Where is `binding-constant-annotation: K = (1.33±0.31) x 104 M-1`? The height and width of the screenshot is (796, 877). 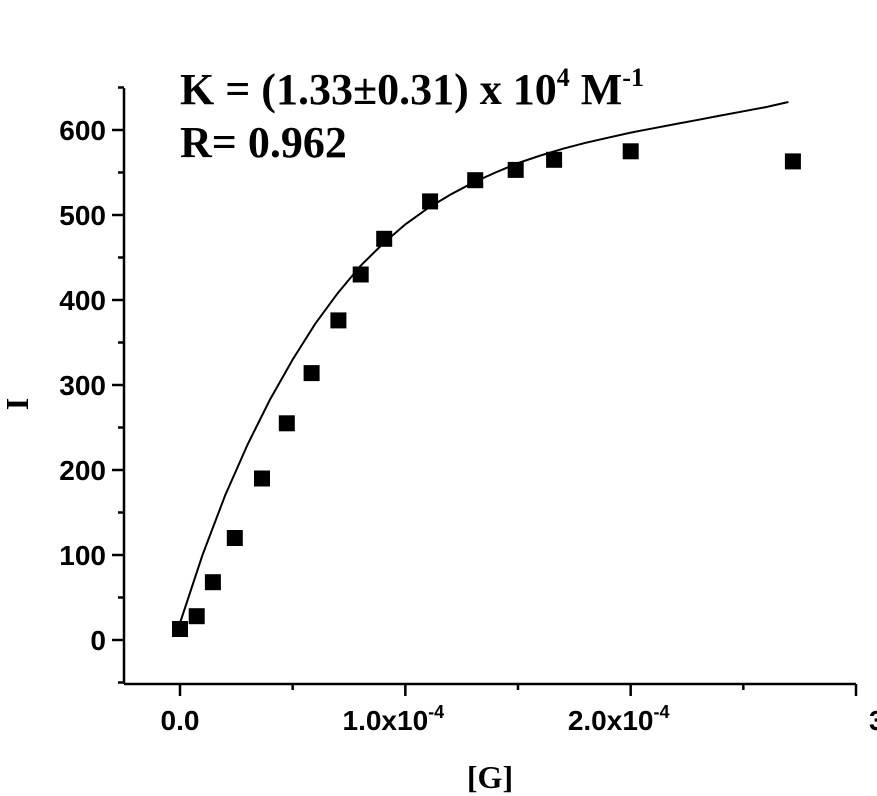
binding-constant-annotation: K = (1.33±0.31) x 104 M-1 is located at coordinates (412, 88).